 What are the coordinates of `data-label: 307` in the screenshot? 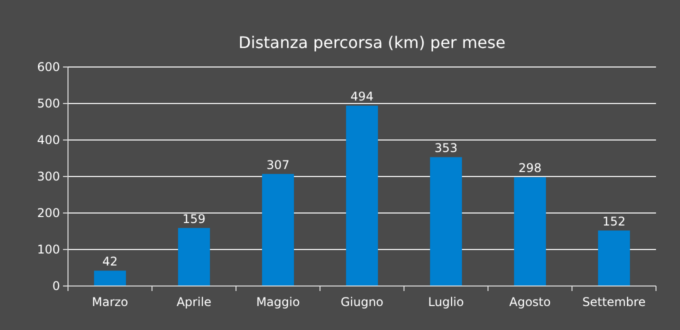 It's located at (278, 165).